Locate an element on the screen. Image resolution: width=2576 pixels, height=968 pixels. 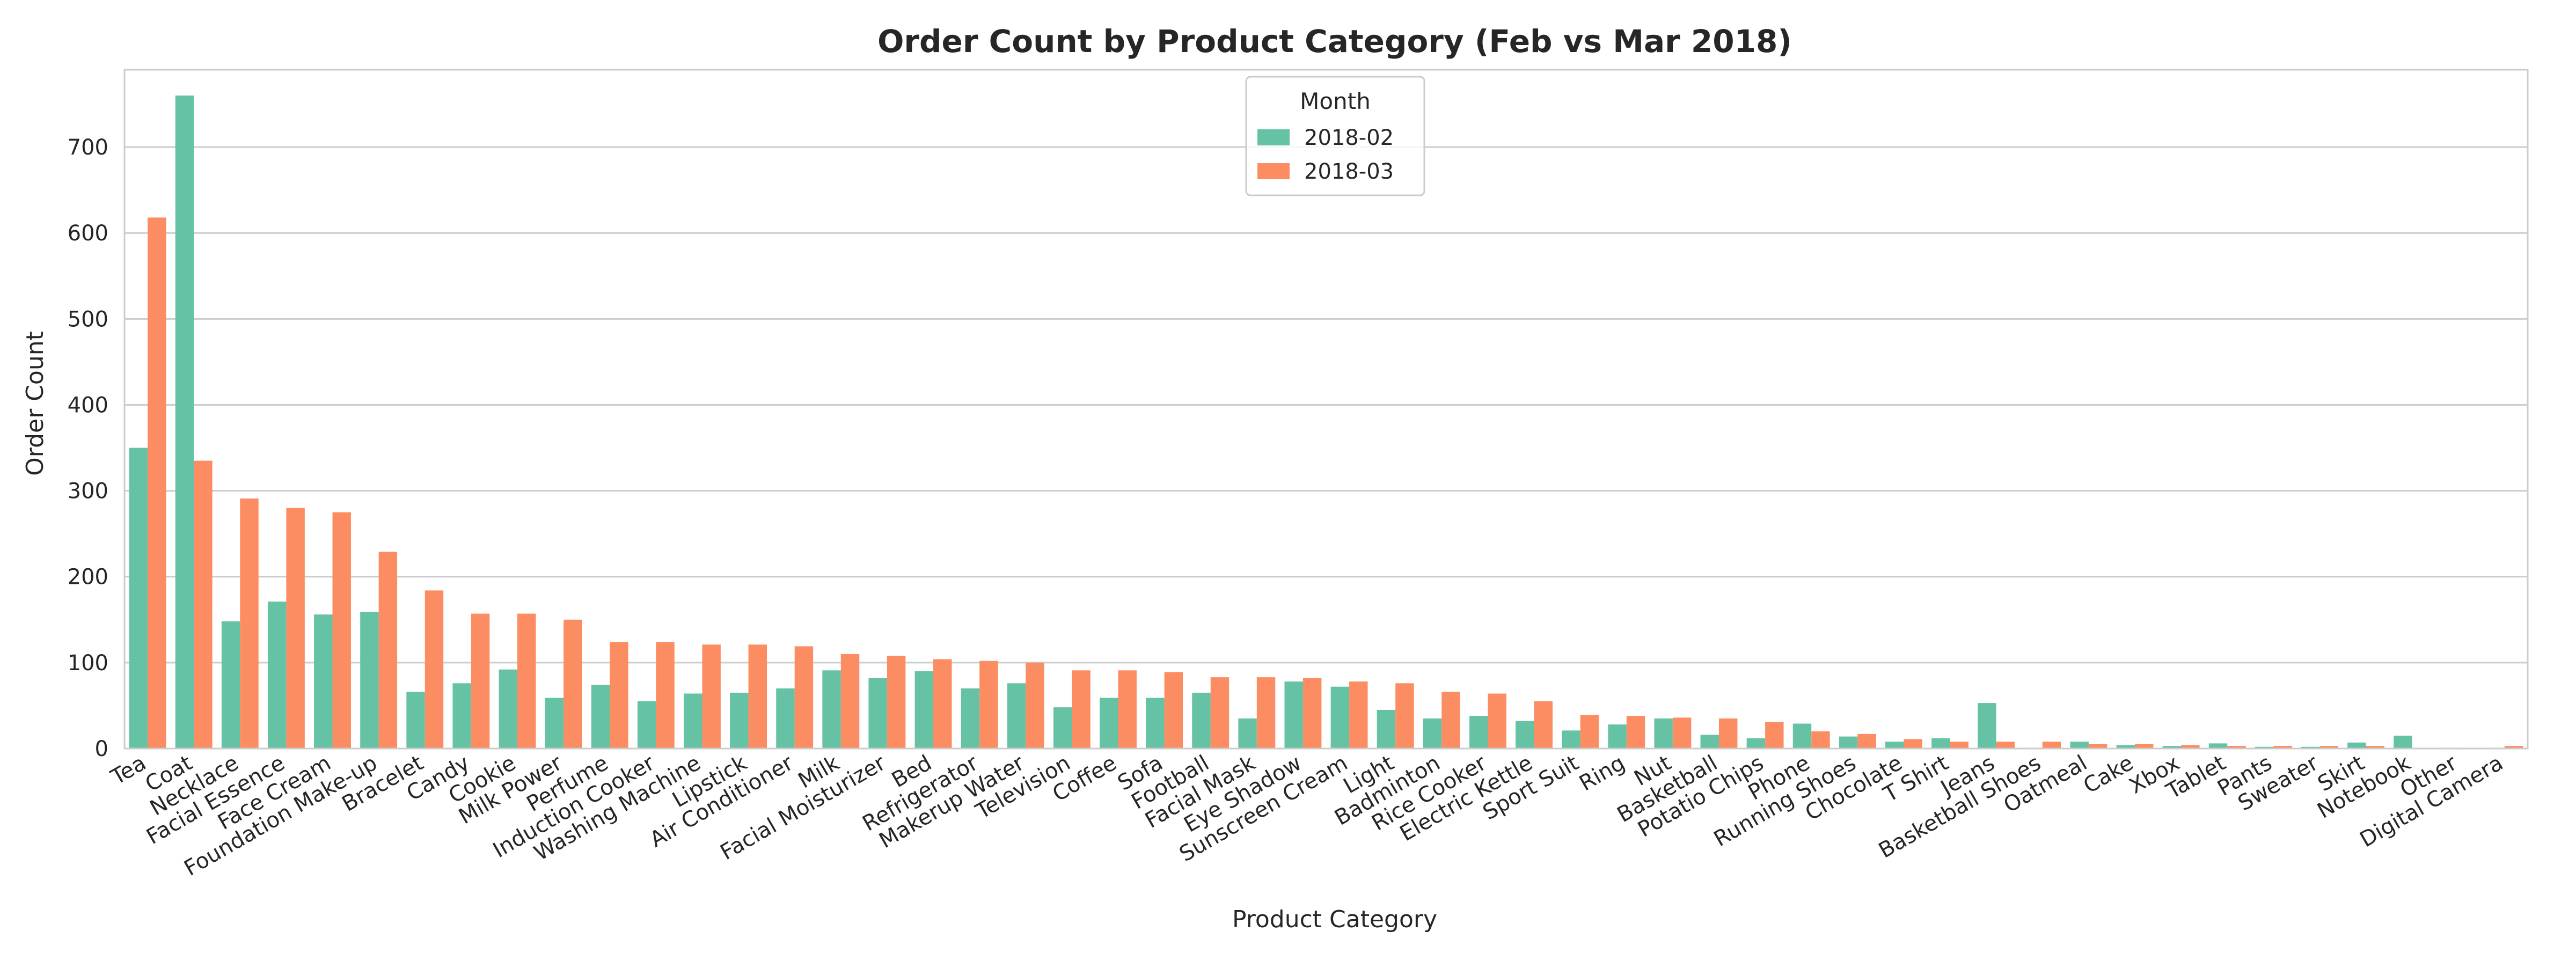
bar-2018-02-sport-suit is located at coordinates (1571, 739).